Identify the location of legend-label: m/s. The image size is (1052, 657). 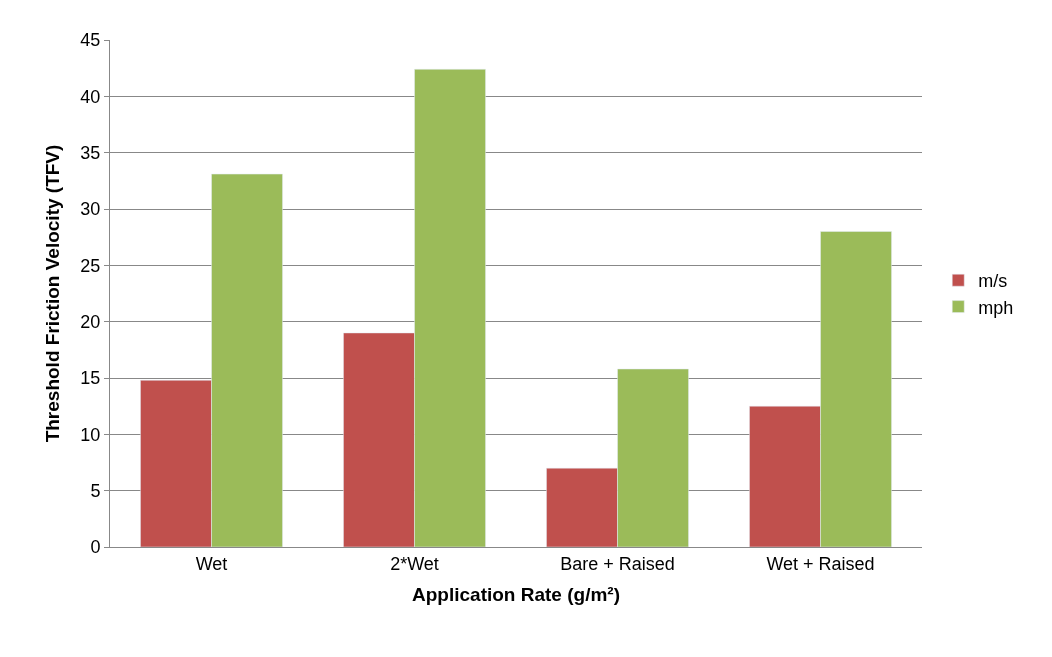
(993, 281).